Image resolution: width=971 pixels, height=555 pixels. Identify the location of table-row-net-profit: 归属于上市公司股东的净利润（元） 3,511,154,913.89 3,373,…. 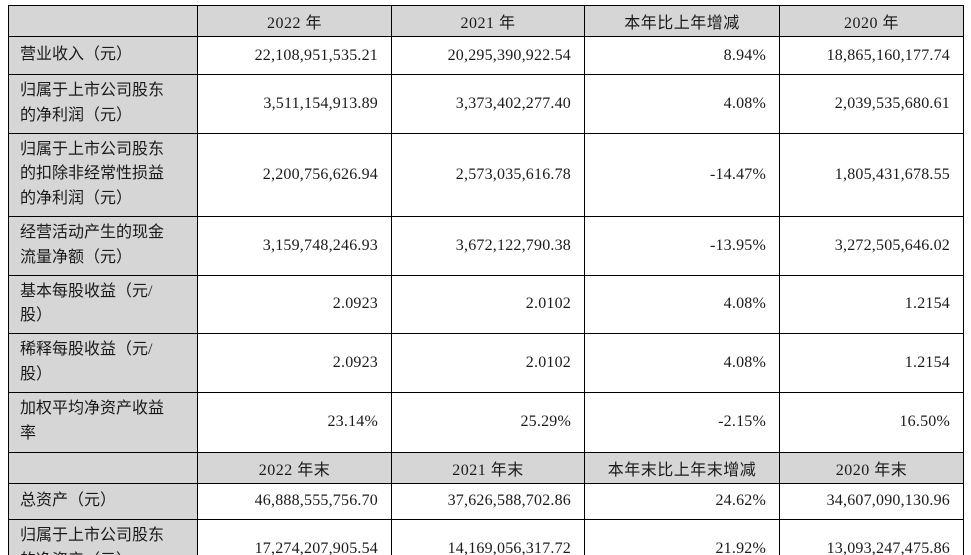
(486, 104).